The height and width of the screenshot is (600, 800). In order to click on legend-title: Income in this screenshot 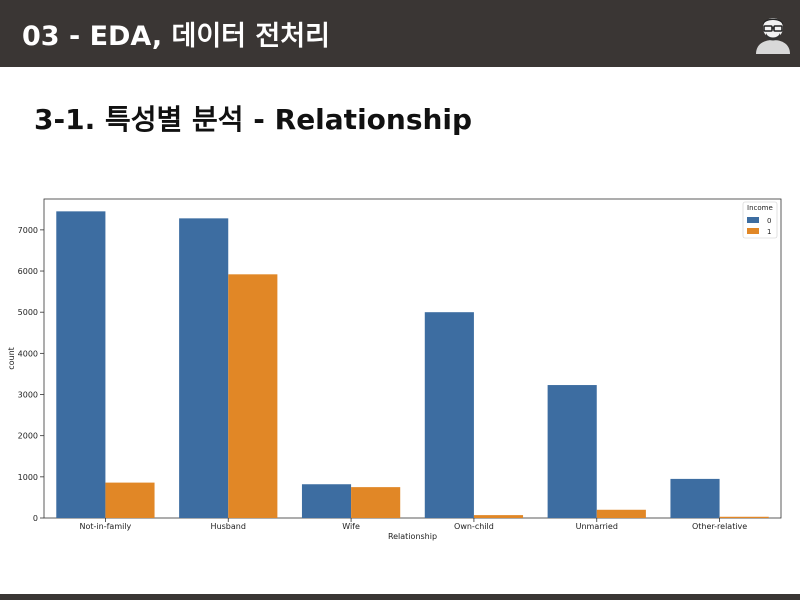, I will do `click(760, 208)`.